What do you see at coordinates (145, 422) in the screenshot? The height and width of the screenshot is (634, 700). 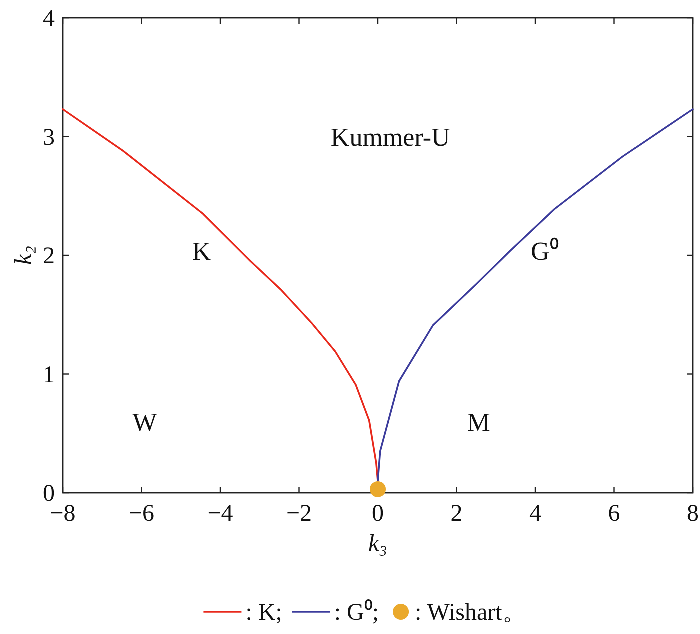 I see `annotation: W` at bounding box center [145, 422].